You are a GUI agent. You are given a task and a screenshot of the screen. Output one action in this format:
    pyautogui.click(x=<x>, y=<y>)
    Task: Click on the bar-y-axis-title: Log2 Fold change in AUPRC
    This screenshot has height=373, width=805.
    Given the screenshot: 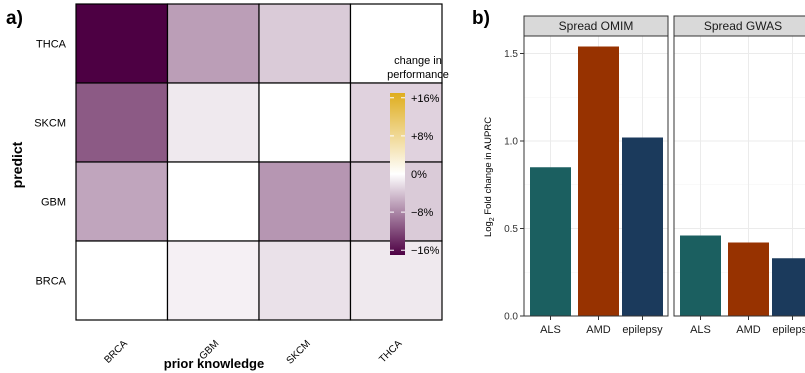 What is the action you would take?
    pyautogui.click(x=489, y=177)
    